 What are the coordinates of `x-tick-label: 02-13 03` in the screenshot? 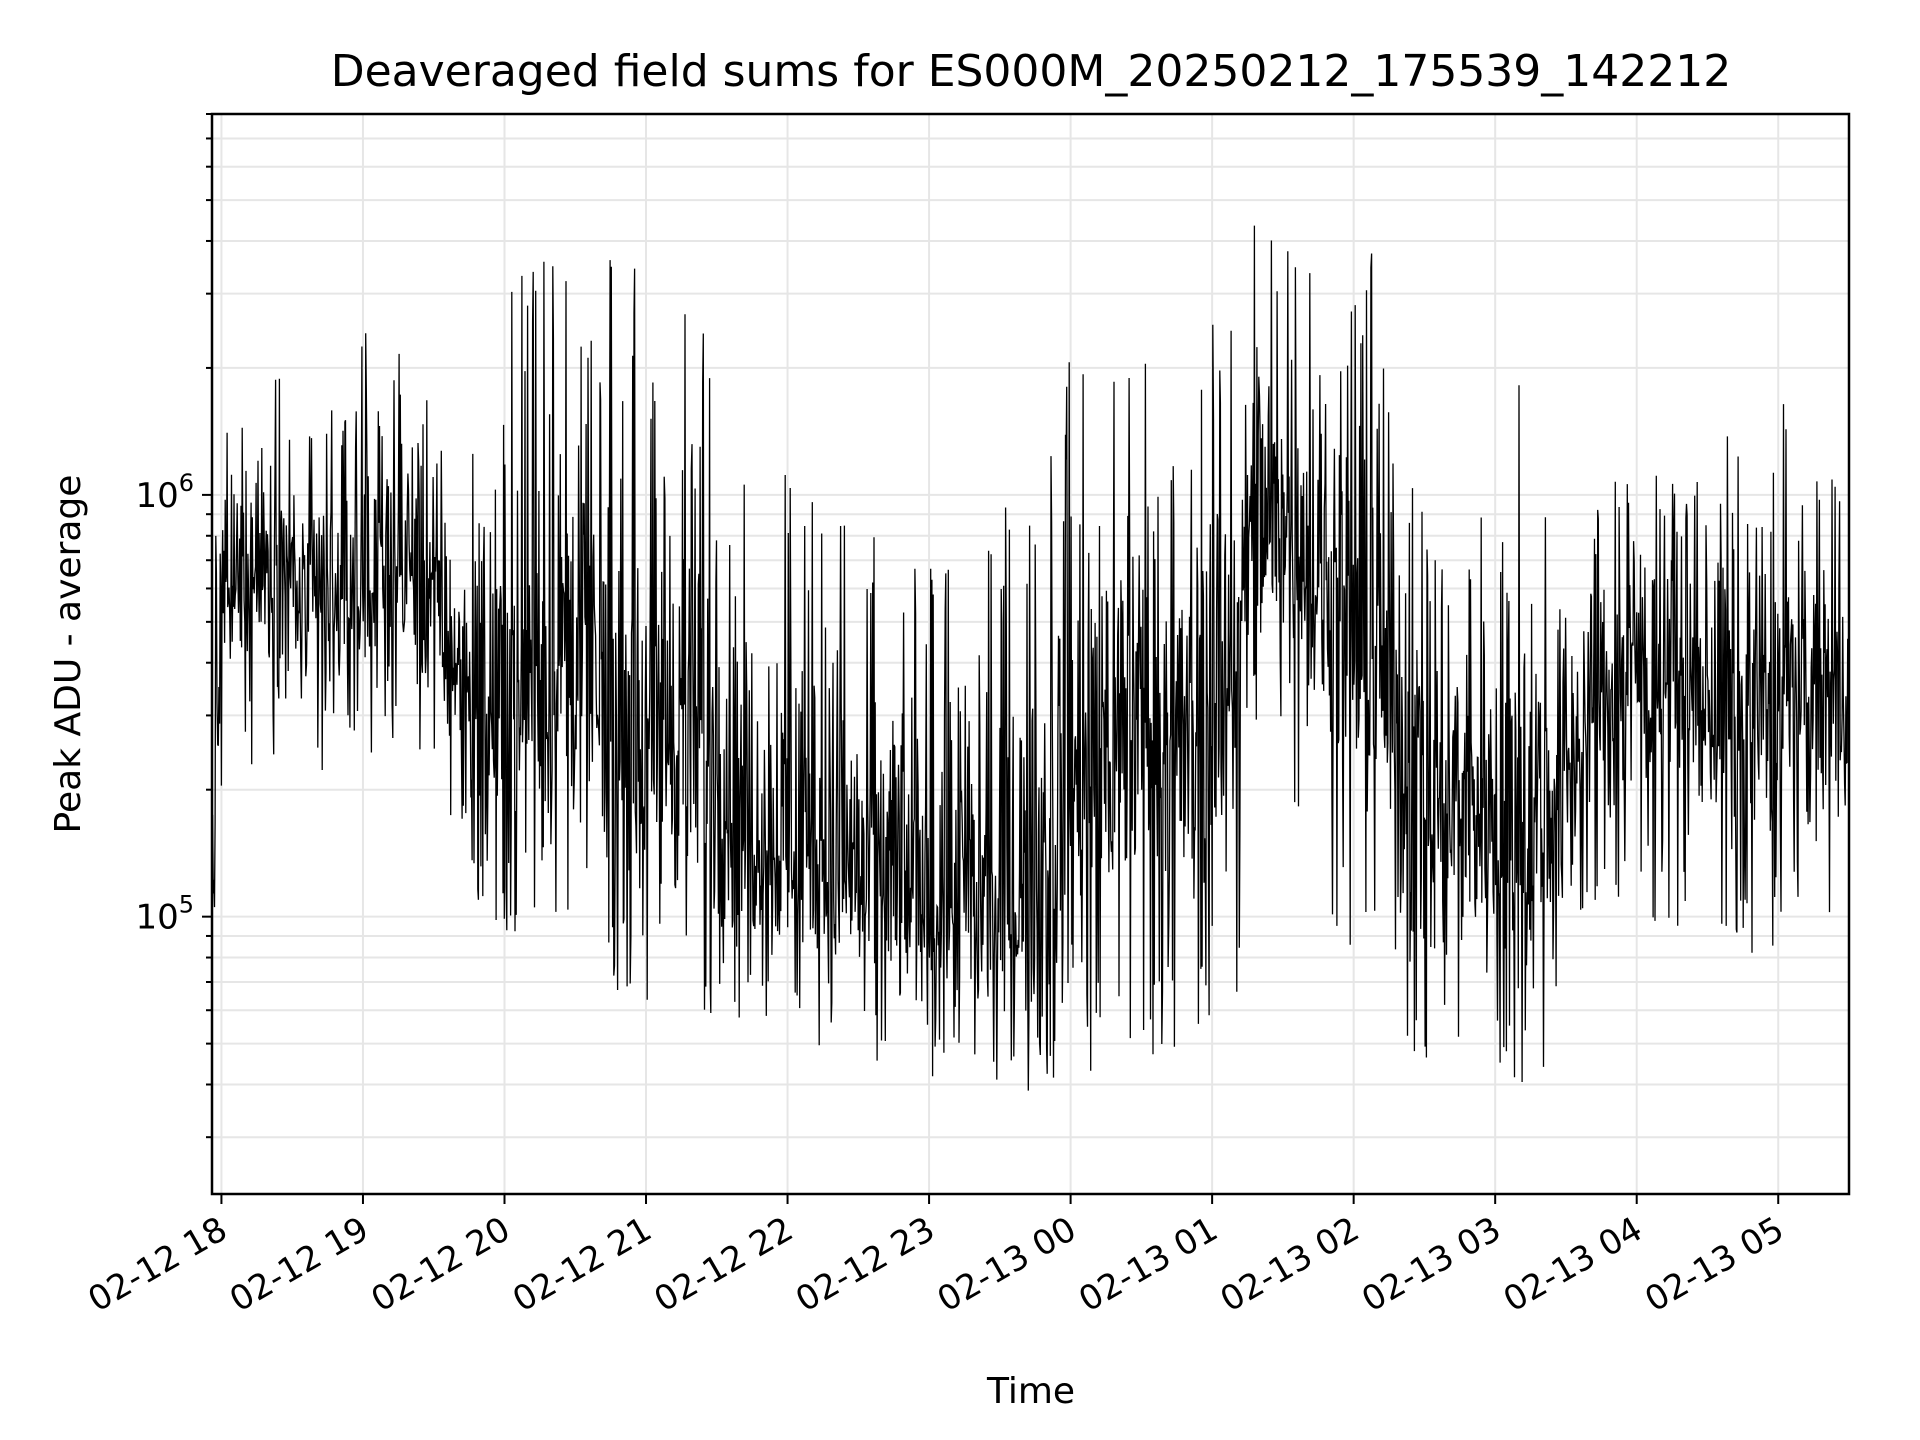 It's located at (1431, 1264).